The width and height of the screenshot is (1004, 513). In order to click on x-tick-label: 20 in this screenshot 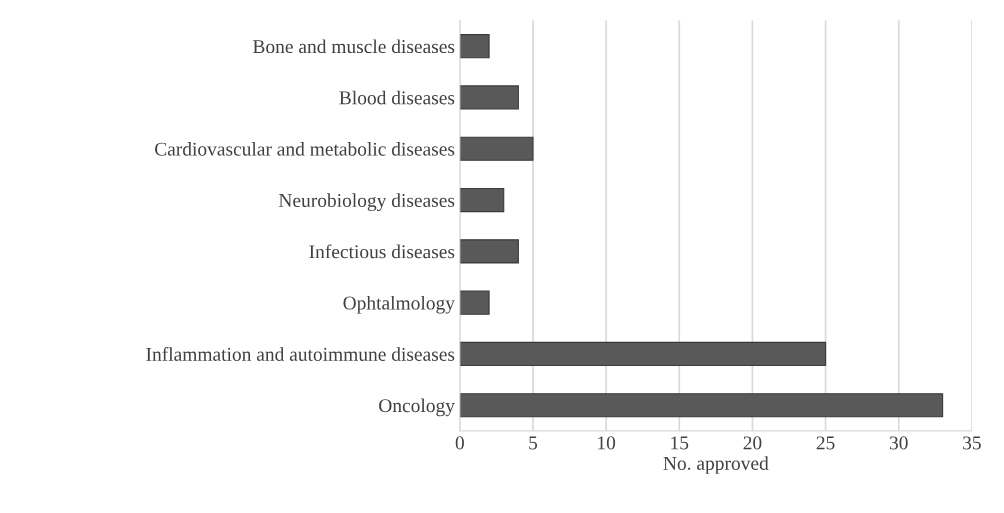, I will do `click(752, 443)`.